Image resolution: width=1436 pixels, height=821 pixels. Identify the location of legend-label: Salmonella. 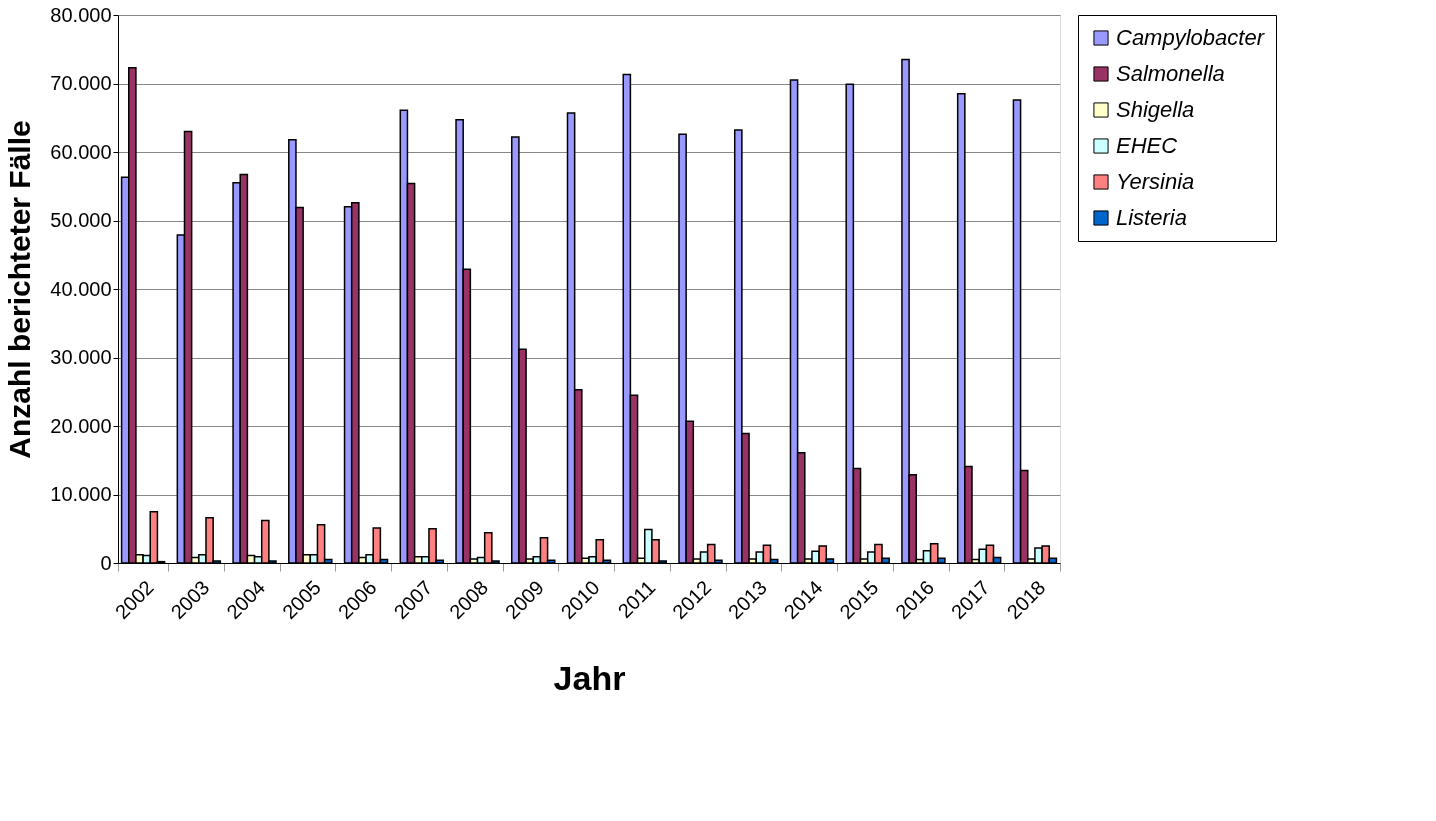
(1170, 73).